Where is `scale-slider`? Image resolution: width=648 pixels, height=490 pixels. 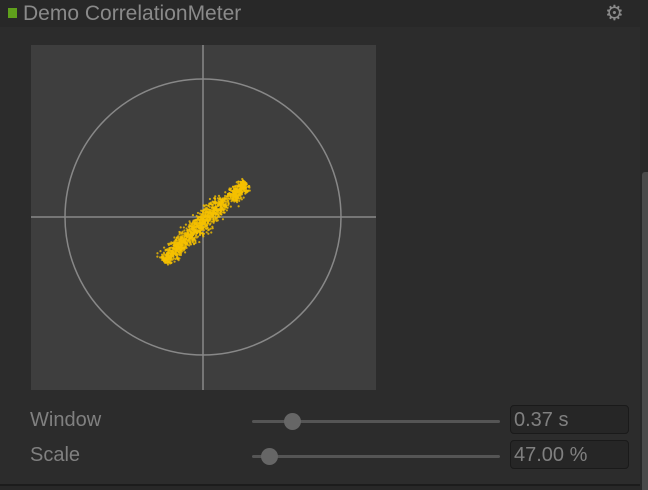
scale-slider is located at coordinates (376, 456).